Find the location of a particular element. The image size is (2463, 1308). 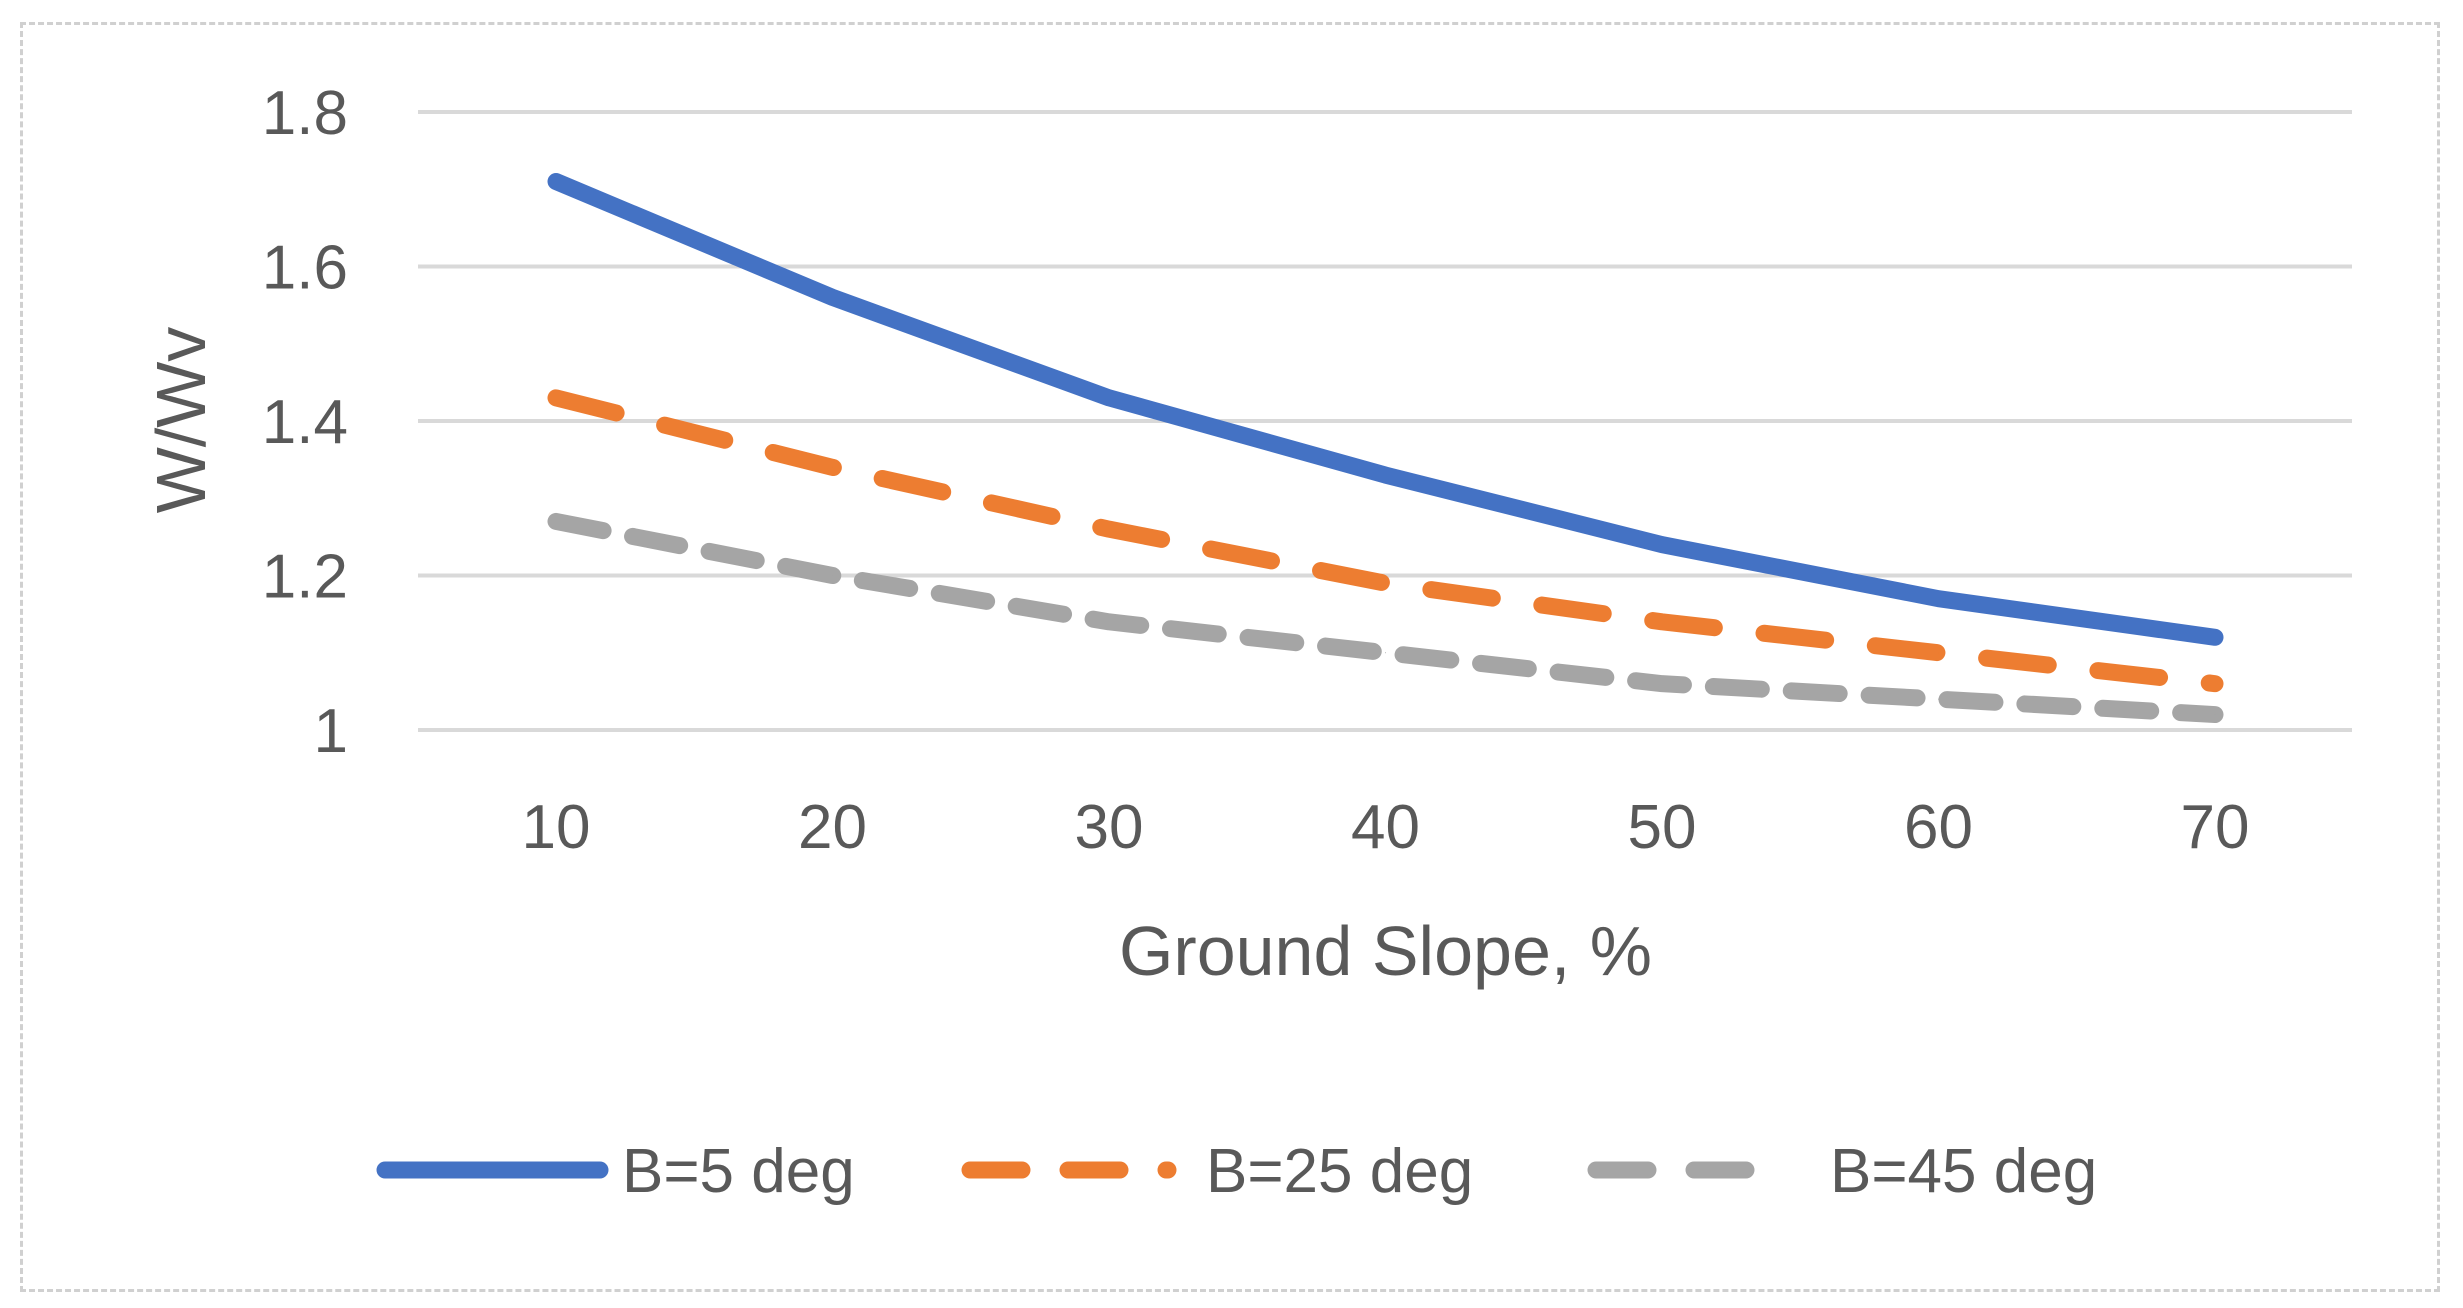

y-tick-label: 1 is located at coordinates (331, 731).